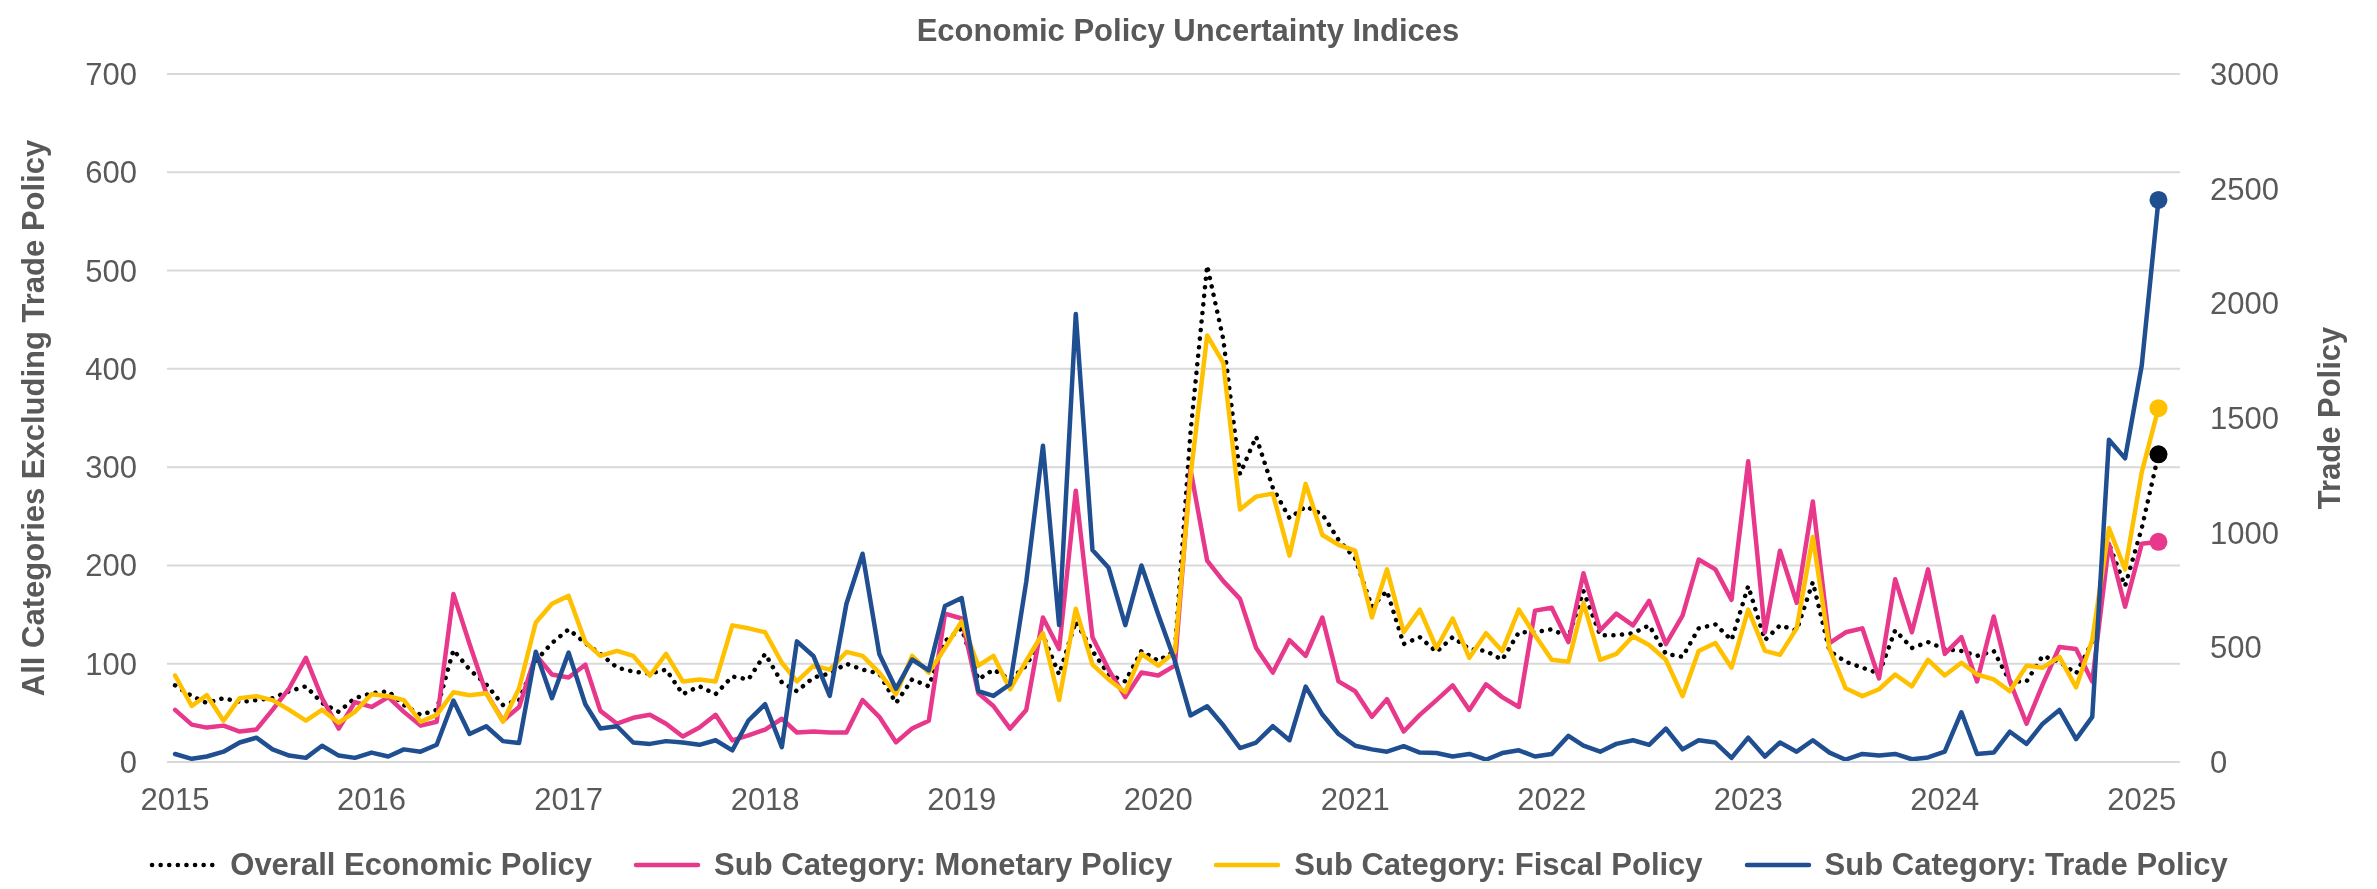 The height and width of the screenshot is (889, 2377). What do you see at coordinates (111, 566) in the screenshot?
I see `y-tick-label: 200` at bounding box center [111, 566].